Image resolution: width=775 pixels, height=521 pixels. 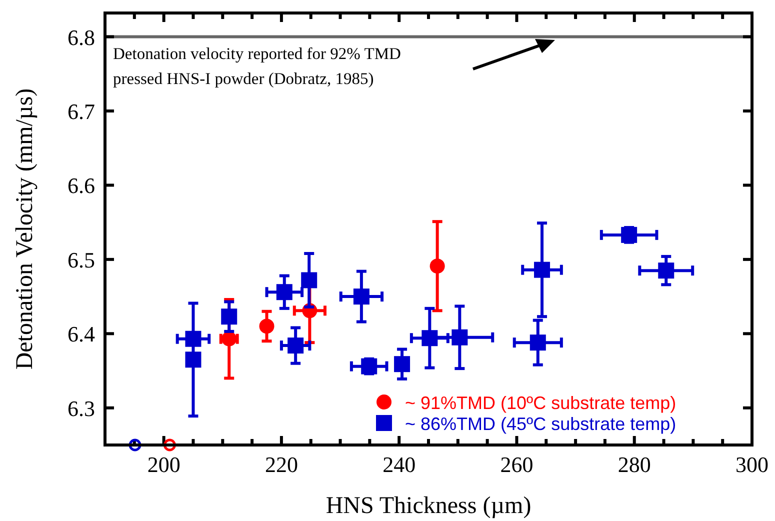 What do you see at coordinates (81, 185) in the screenshot?
I see `y-tick-label: 6.6` at bounding box center [81, 185].